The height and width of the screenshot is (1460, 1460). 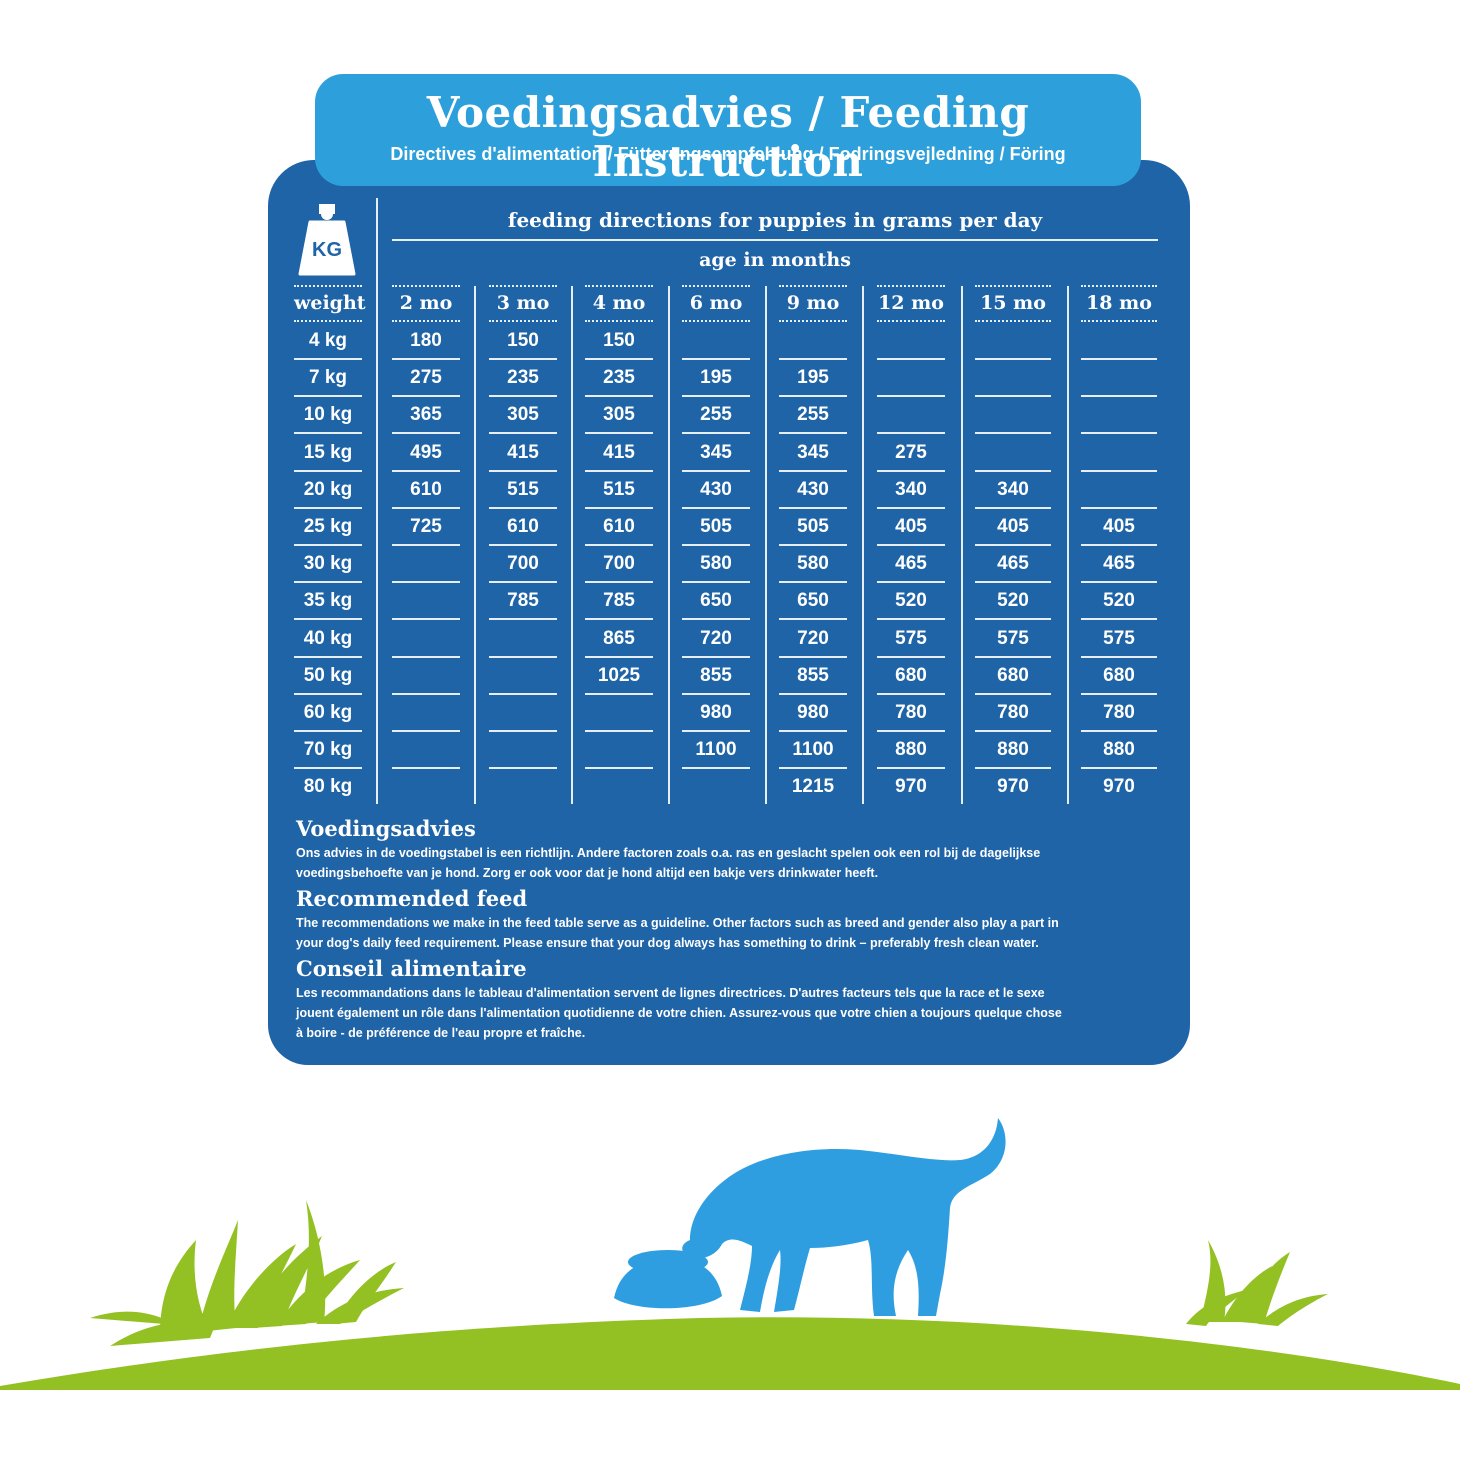 I want to click on grams-cell: 610, so click(x=426, y=489).